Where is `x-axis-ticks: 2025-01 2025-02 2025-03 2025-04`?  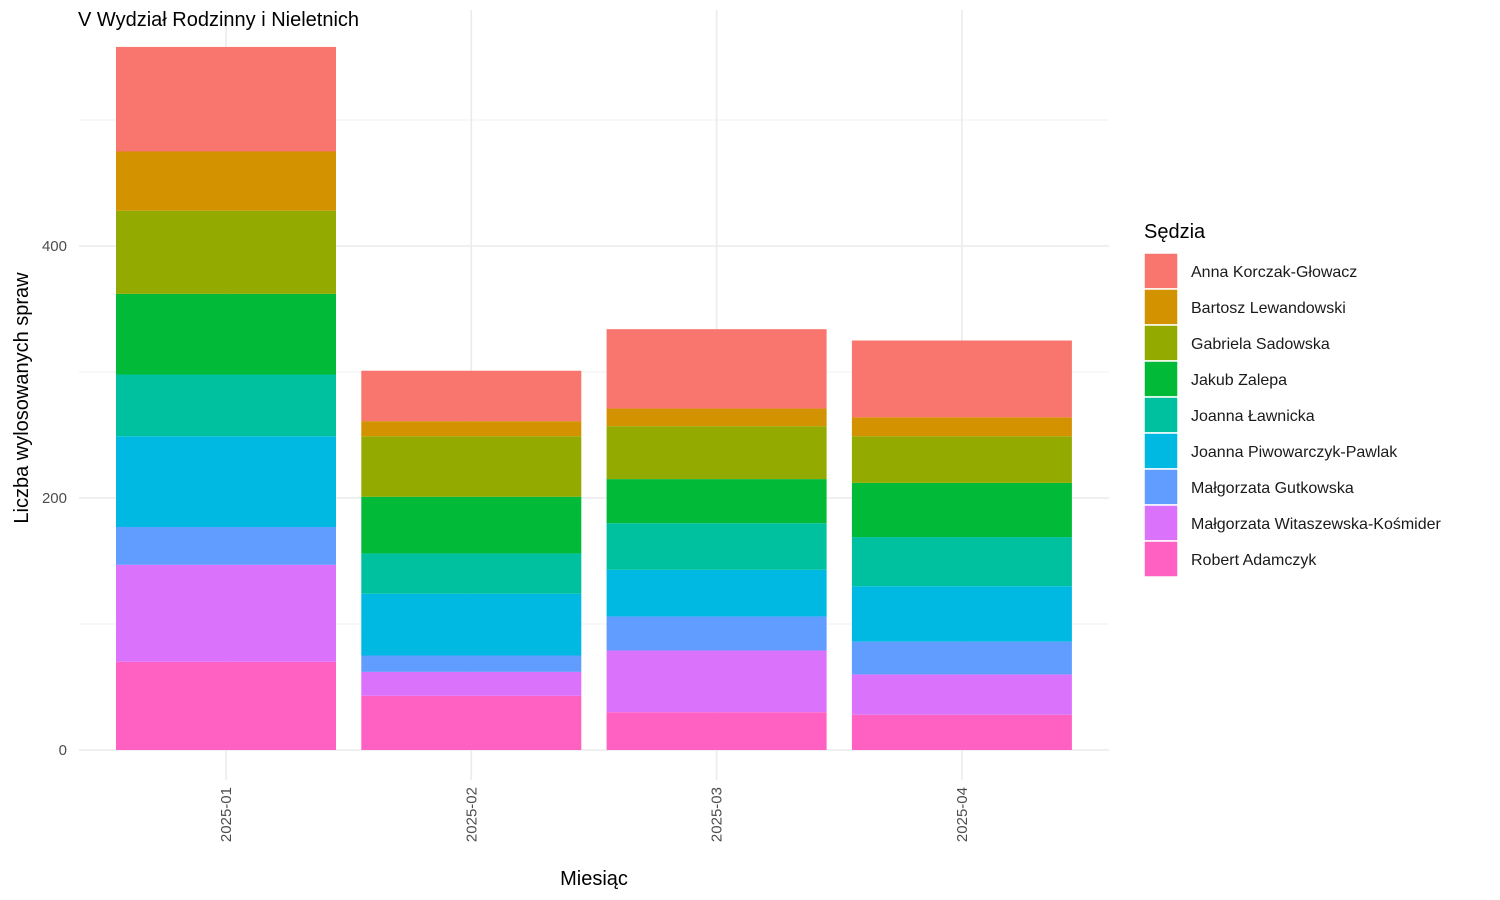
x-axis-ticks: 2025-01 2025-02 2025-03 2025-04 is located at coordinates (594, 814).